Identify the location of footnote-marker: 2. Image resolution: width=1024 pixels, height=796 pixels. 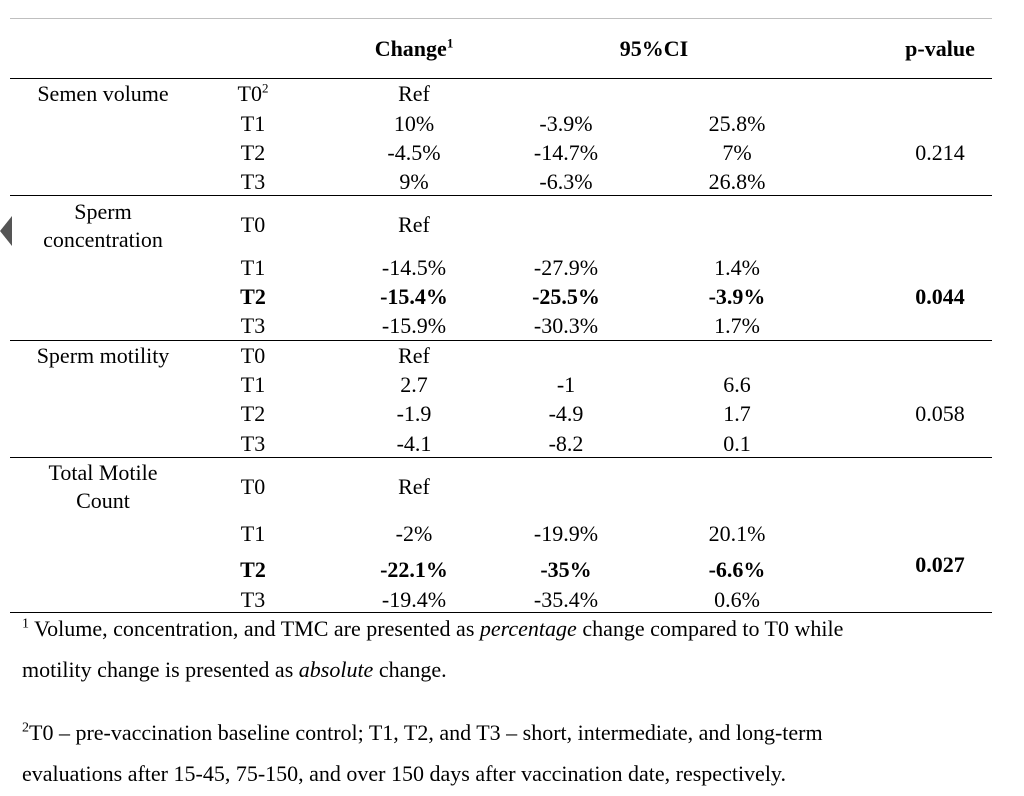
(265, 88).